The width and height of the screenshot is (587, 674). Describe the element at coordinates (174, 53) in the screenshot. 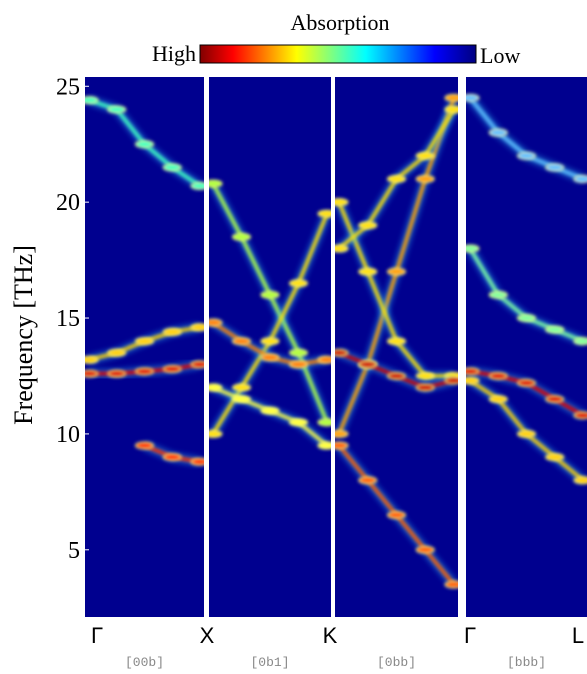

I see `colorbar-high: High` at that location.